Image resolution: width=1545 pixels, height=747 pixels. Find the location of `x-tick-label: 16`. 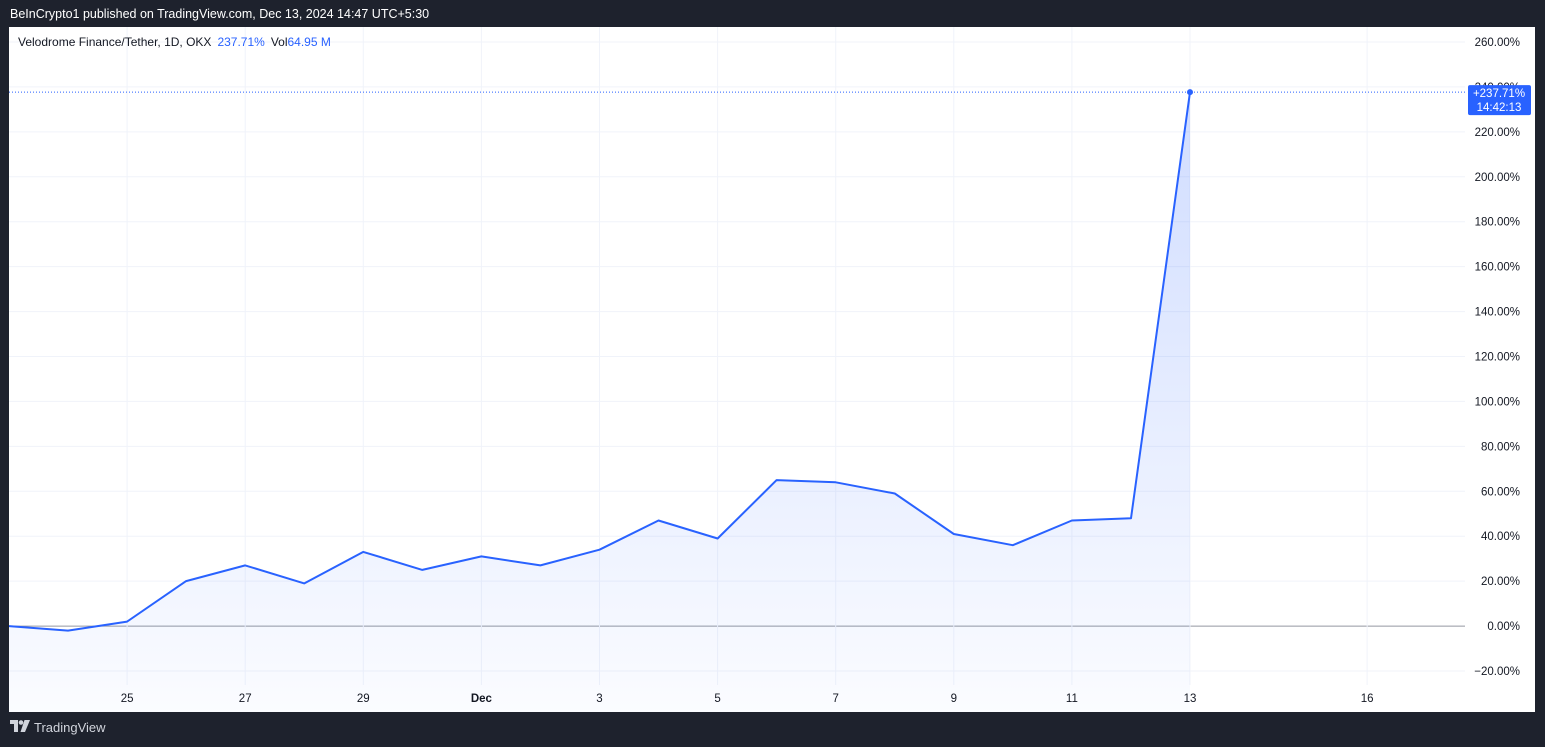

x-tick-label: 16 is located at coordinates (1367, 699).